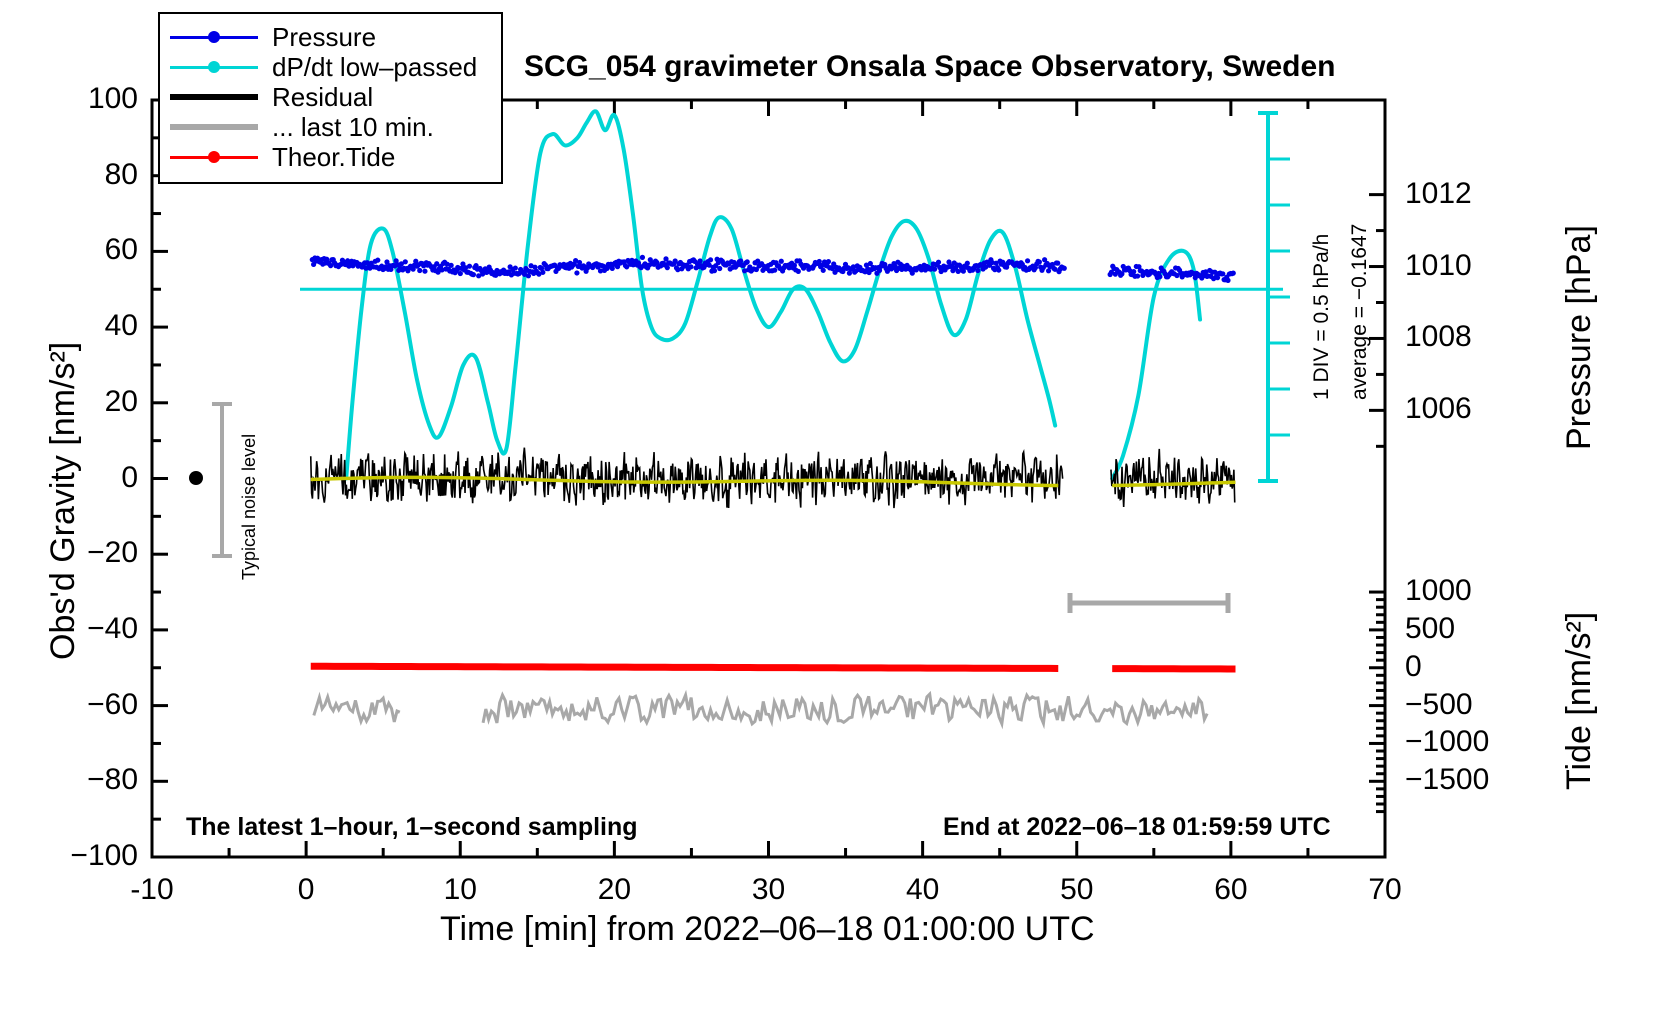 The image size is (1660, 1020). What do you see at coordinates (1439, 704) in the screenshot?
I see `tide-tick-label: −500` at bounding box center [1439, 704].